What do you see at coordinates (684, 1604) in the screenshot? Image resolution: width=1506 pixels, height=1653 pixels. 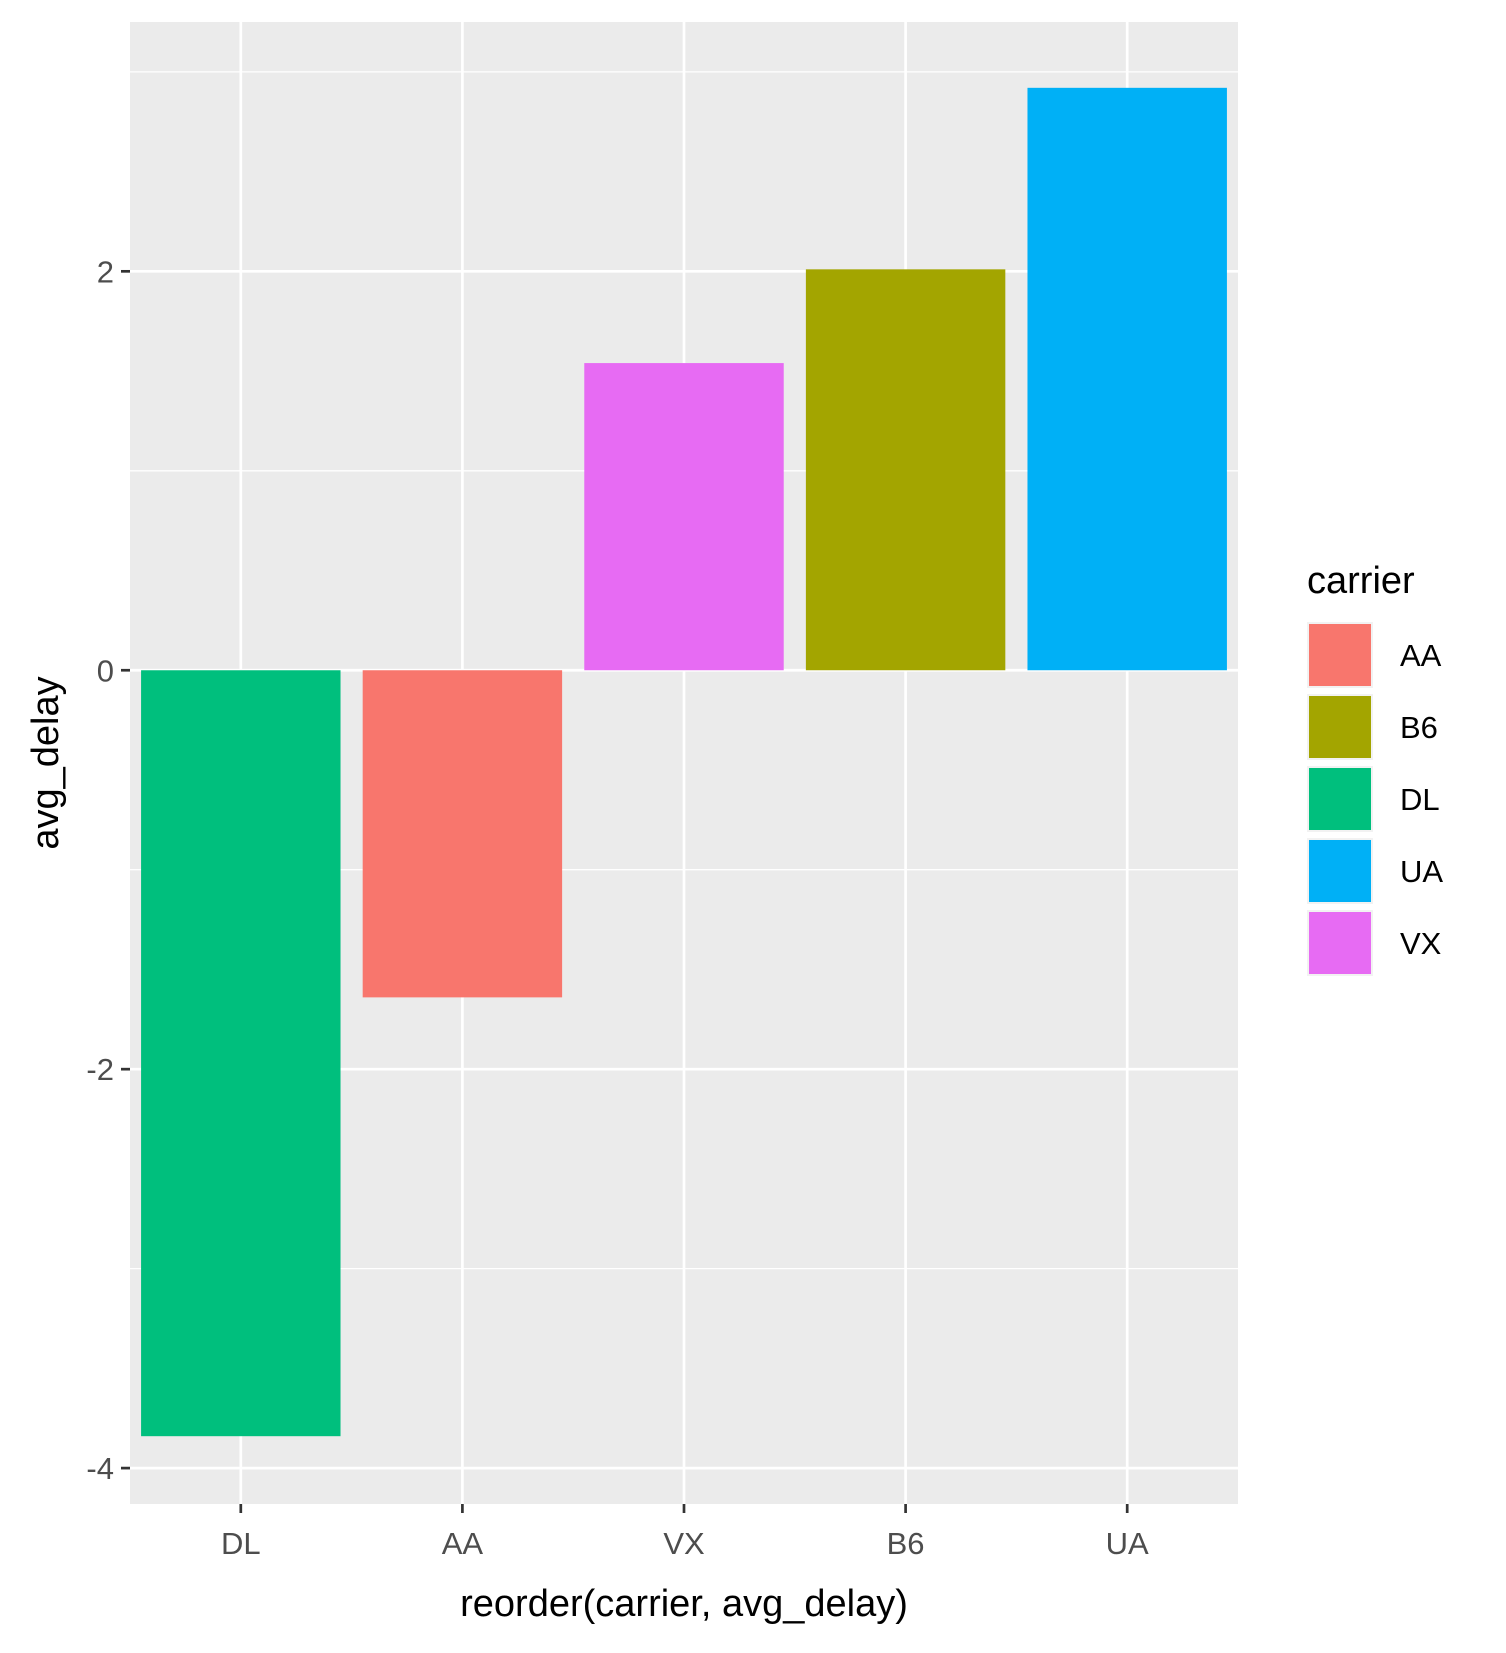 I see `x-axis-title: reorder(carrier, avg_delay)` at bounding box center [684, 1604].